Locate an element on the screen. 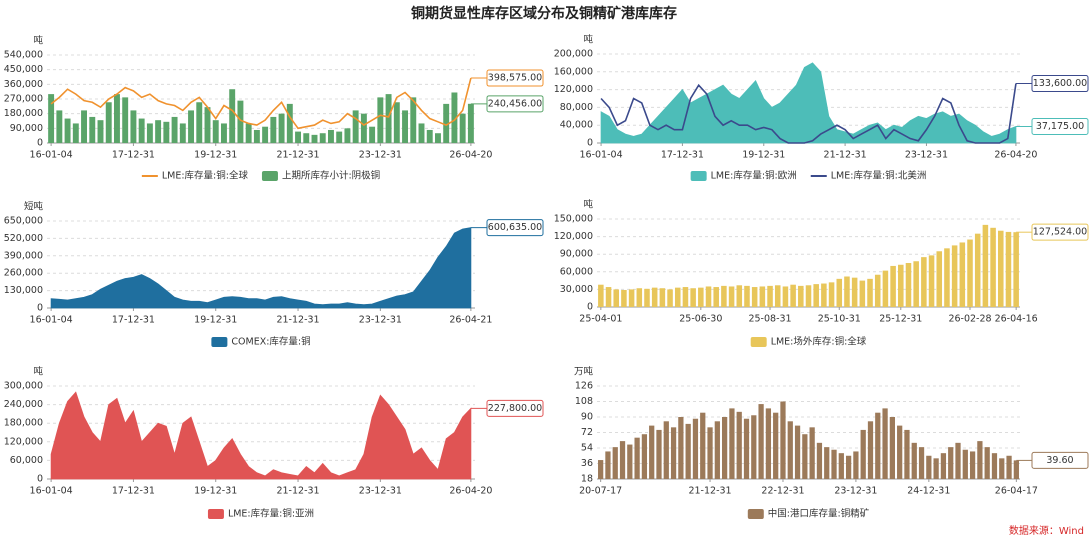 The height and width of the screenshot is (544, 1089). legend: LME:库存量:铜:欧洲 LME:库存量:铜:北美洲 is located at coordinates (808, 176).